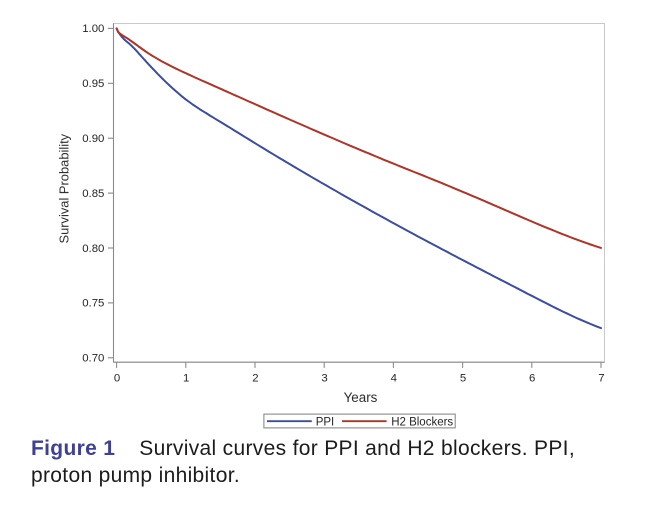  I want to click on svg-text: 0, so click(117, 378).